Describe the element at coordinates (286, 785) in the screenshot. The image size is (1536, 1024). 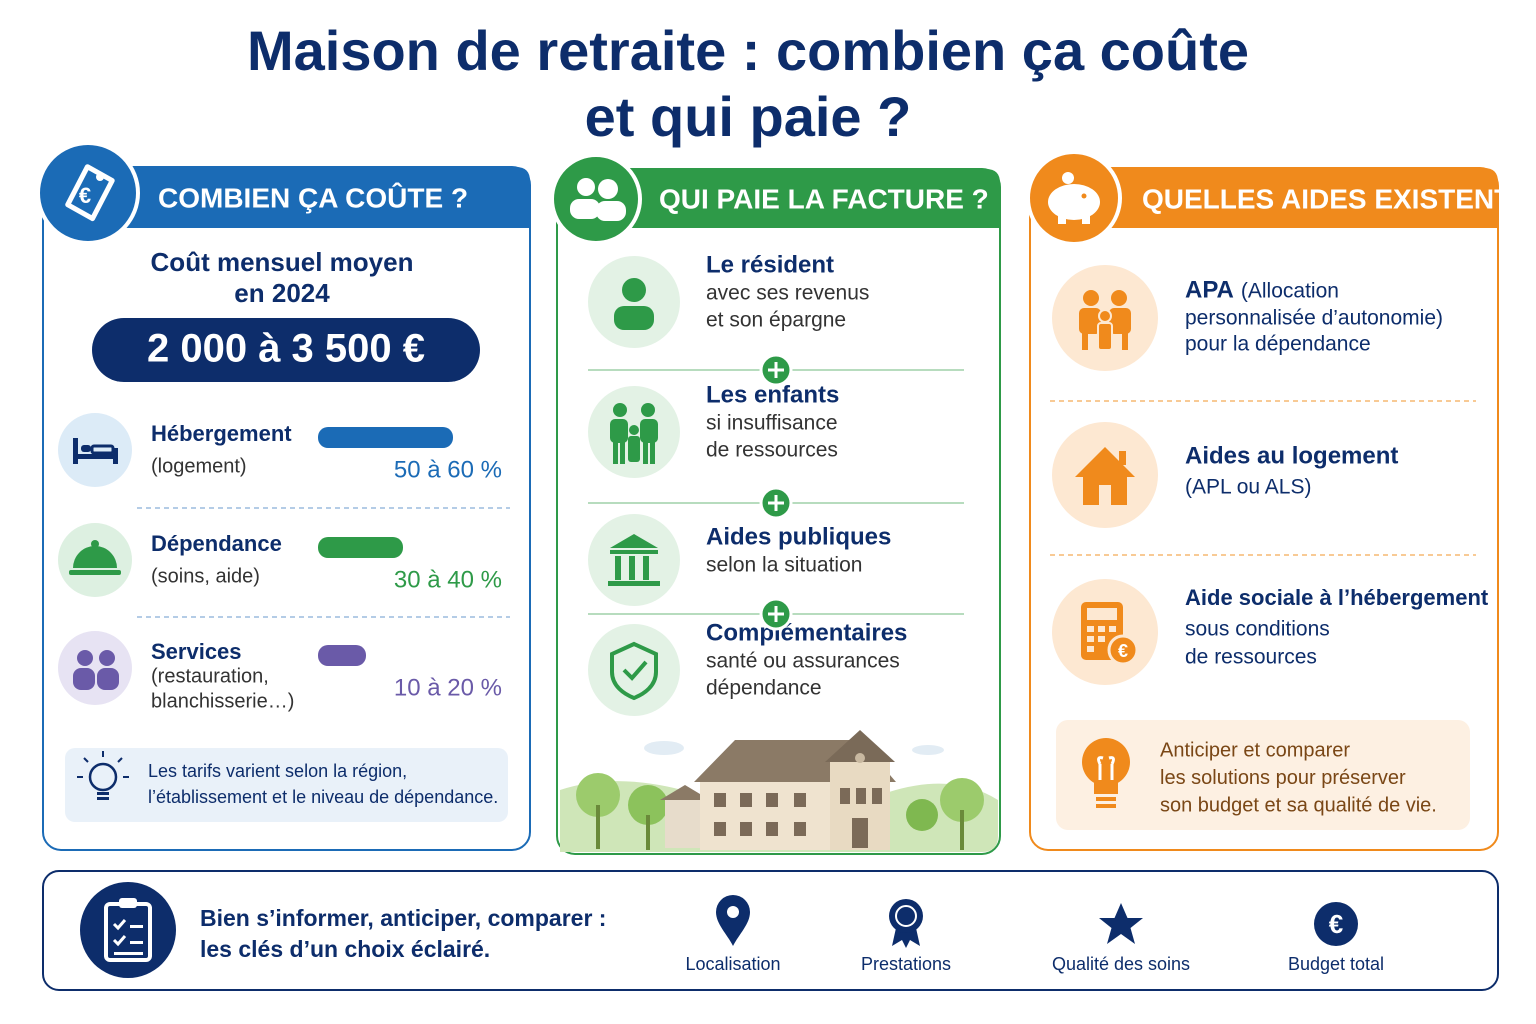
I see `note-box` at that location.